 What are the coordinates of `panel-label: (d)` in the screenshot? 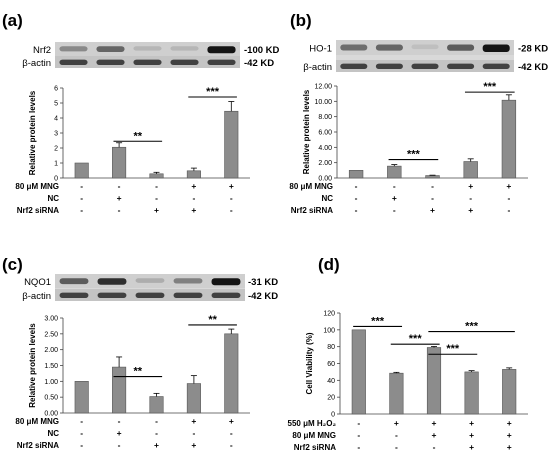 It's located at (329, 264).